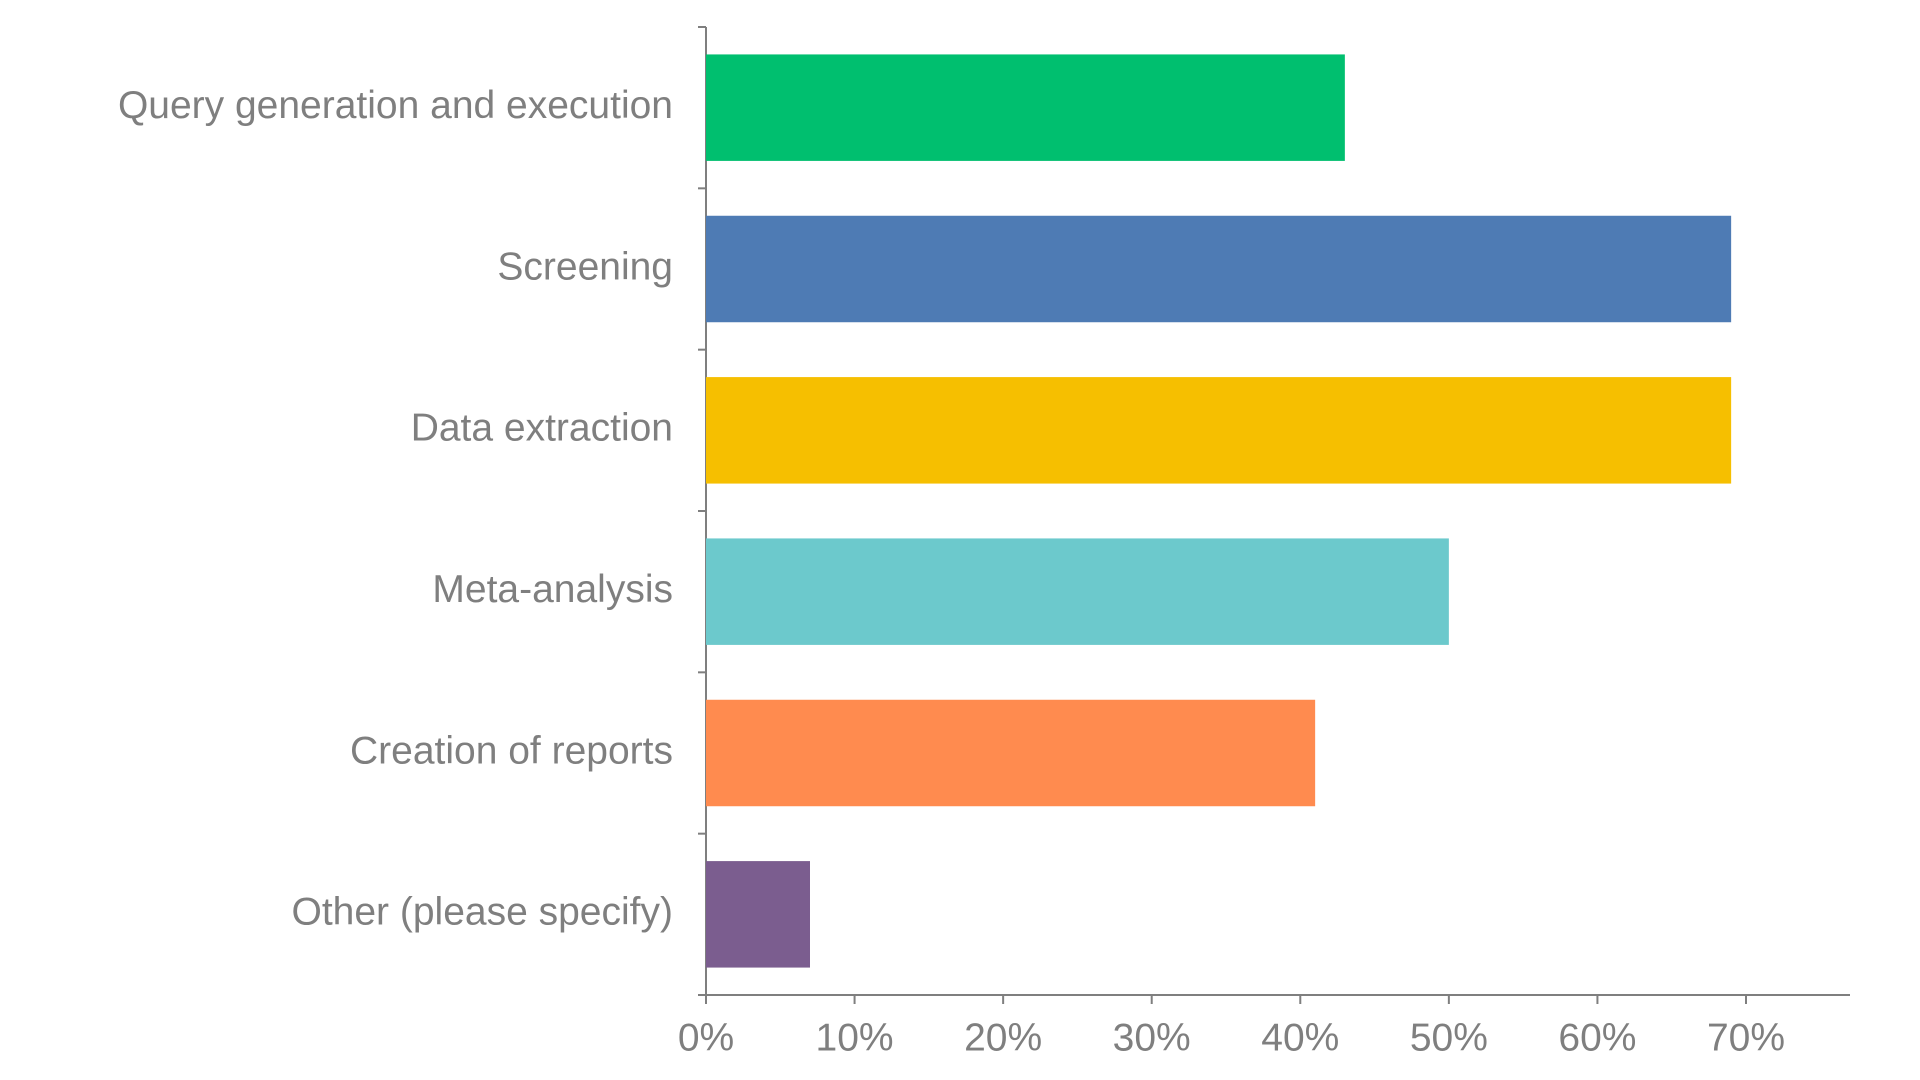 The image size is (1920, 1080). What do you see at coordinates (542, 428) in the screenshot?
I see `y-tick-label: Data extraction` at bounding box center [542, 428].